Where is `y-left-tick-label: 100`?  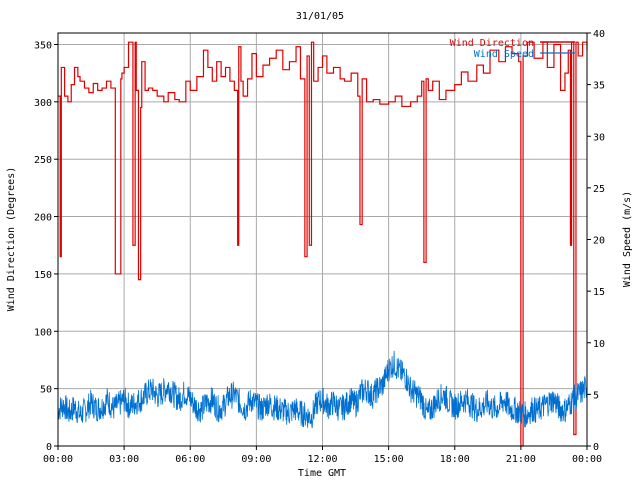 y-left-tick-label: 100 is located at coordinates (43, 332).